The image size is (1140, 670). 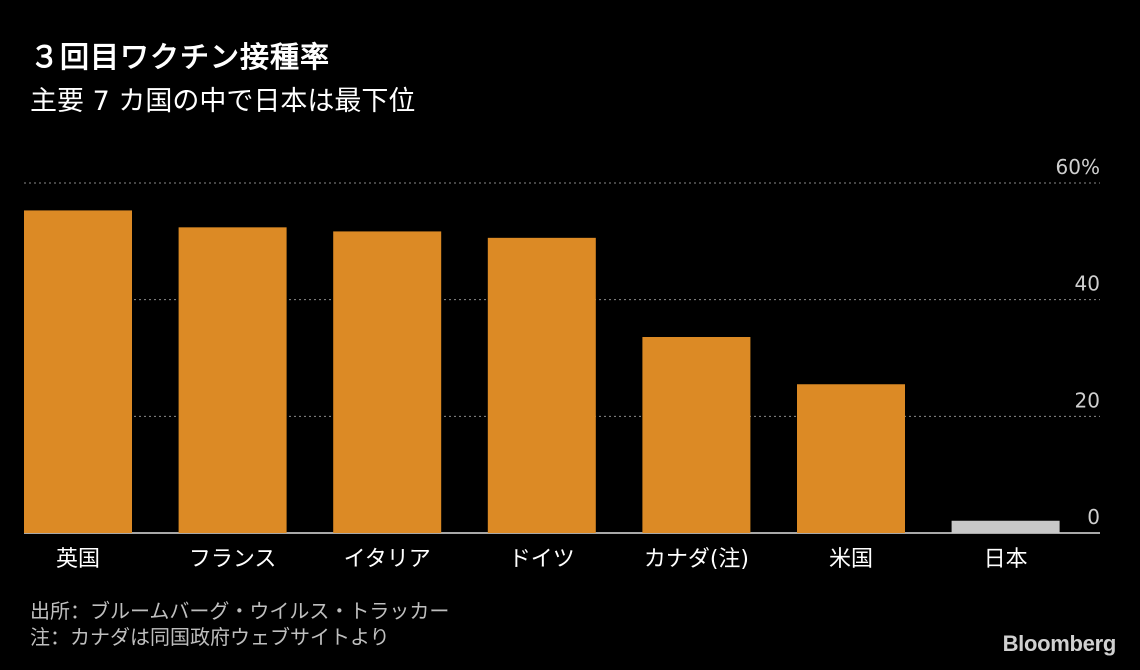 What do you see at coordinates (1078, 167) in the screenshot?
I see `y-tick-label: 60%` at bounding box center [1078, 167].